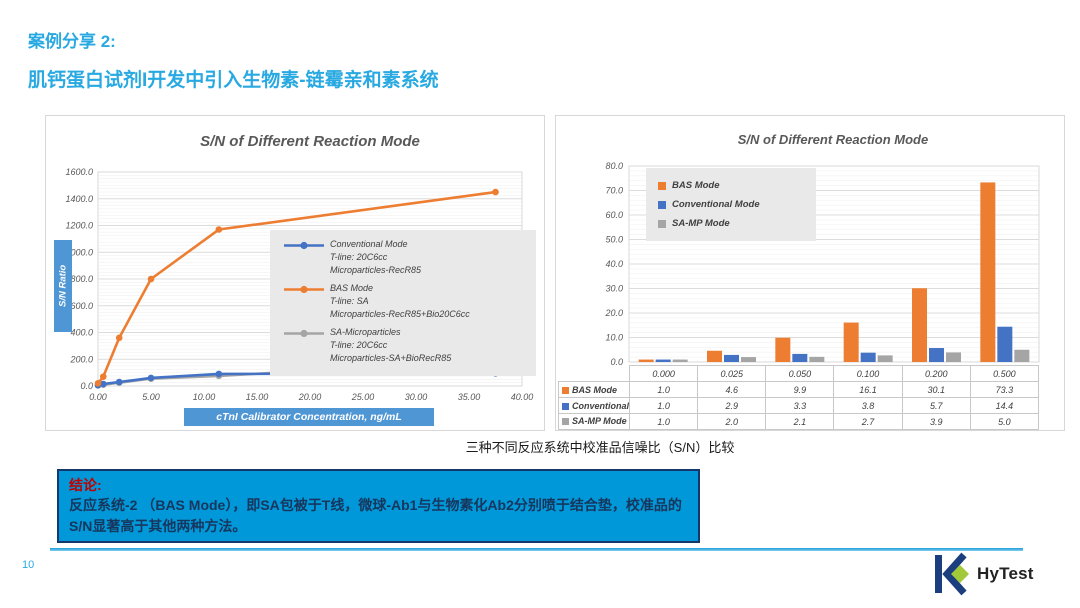  What do you see at coordinates (151, 397) in the screenshot?
I see `svg-text: 5.00` at bounding box center [151, 397].